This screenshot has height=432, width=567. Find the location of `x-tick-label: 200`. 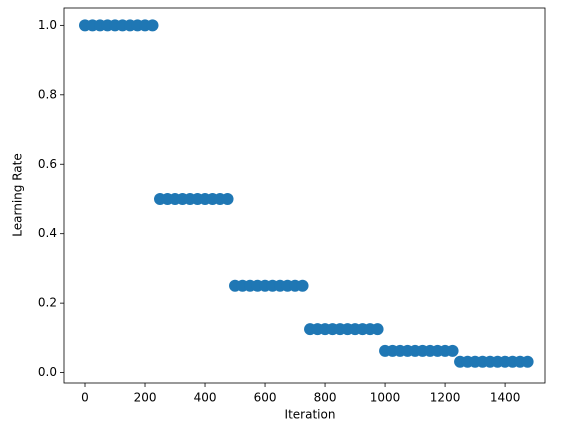

x-tick-label: 200 is located at coordinates (145, 398).